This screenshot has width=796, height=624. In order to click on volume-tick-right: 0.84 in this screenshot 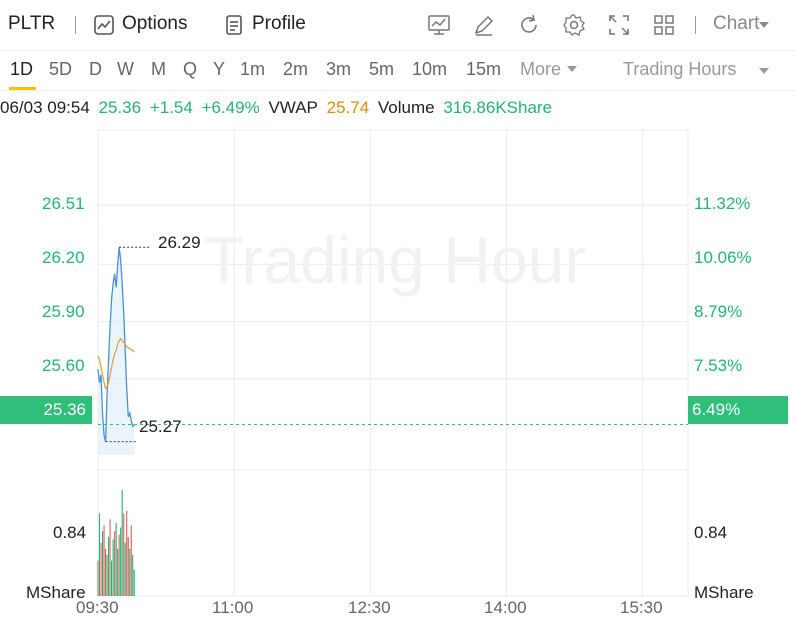, I will do `click(711, 532)`.